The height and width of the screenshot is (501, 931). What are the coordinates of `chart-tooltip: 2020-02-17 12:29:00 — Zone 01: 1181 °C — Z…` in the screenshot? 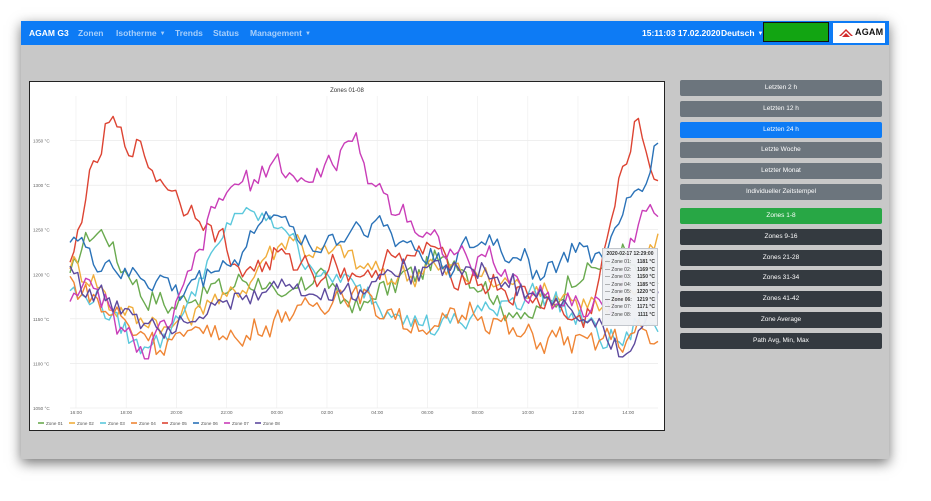 It's located at (630, 287).